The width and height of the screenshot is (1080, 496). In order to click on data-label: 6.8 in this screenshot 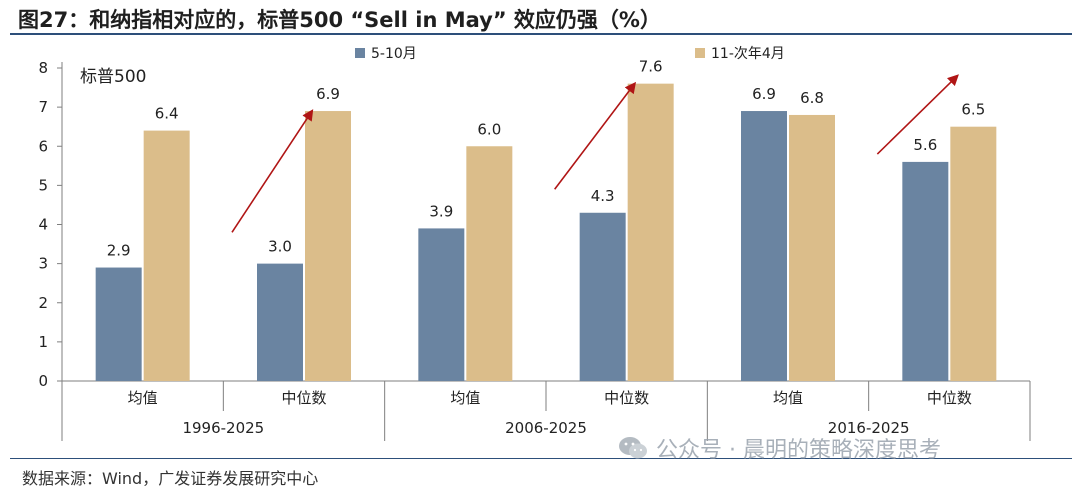, I will do `click(812, 98)`.